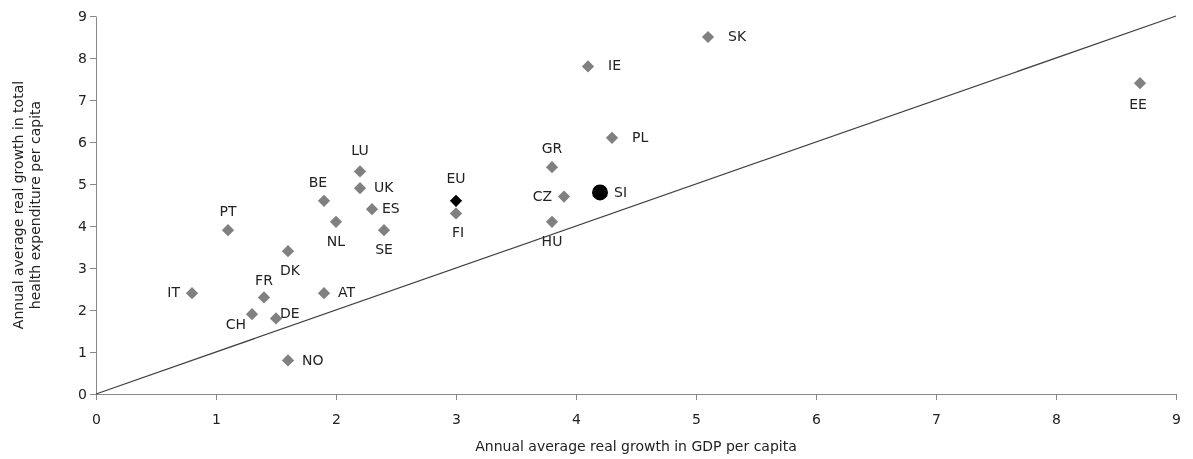 The image size is (1193, 459). I want to click on annotation: BE, so click(318, 181).